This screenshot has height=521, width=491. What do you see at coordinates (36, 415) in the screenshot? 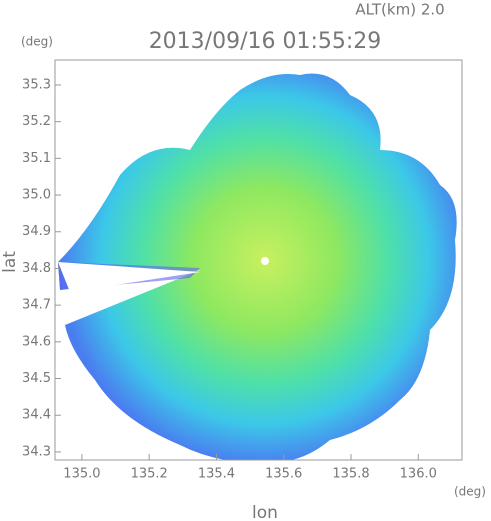
I see `y-tick-label: 34.4` at bounding box center [36, 415].